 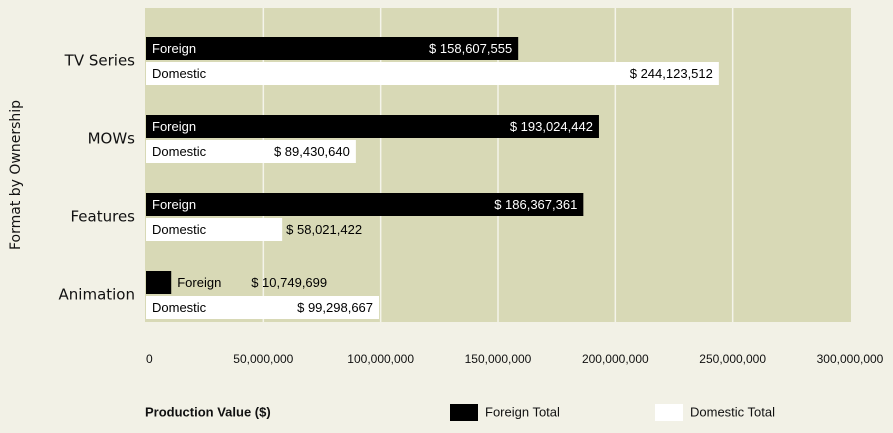 I want to click on category-label: TV Series, so click(x=100, y=61).